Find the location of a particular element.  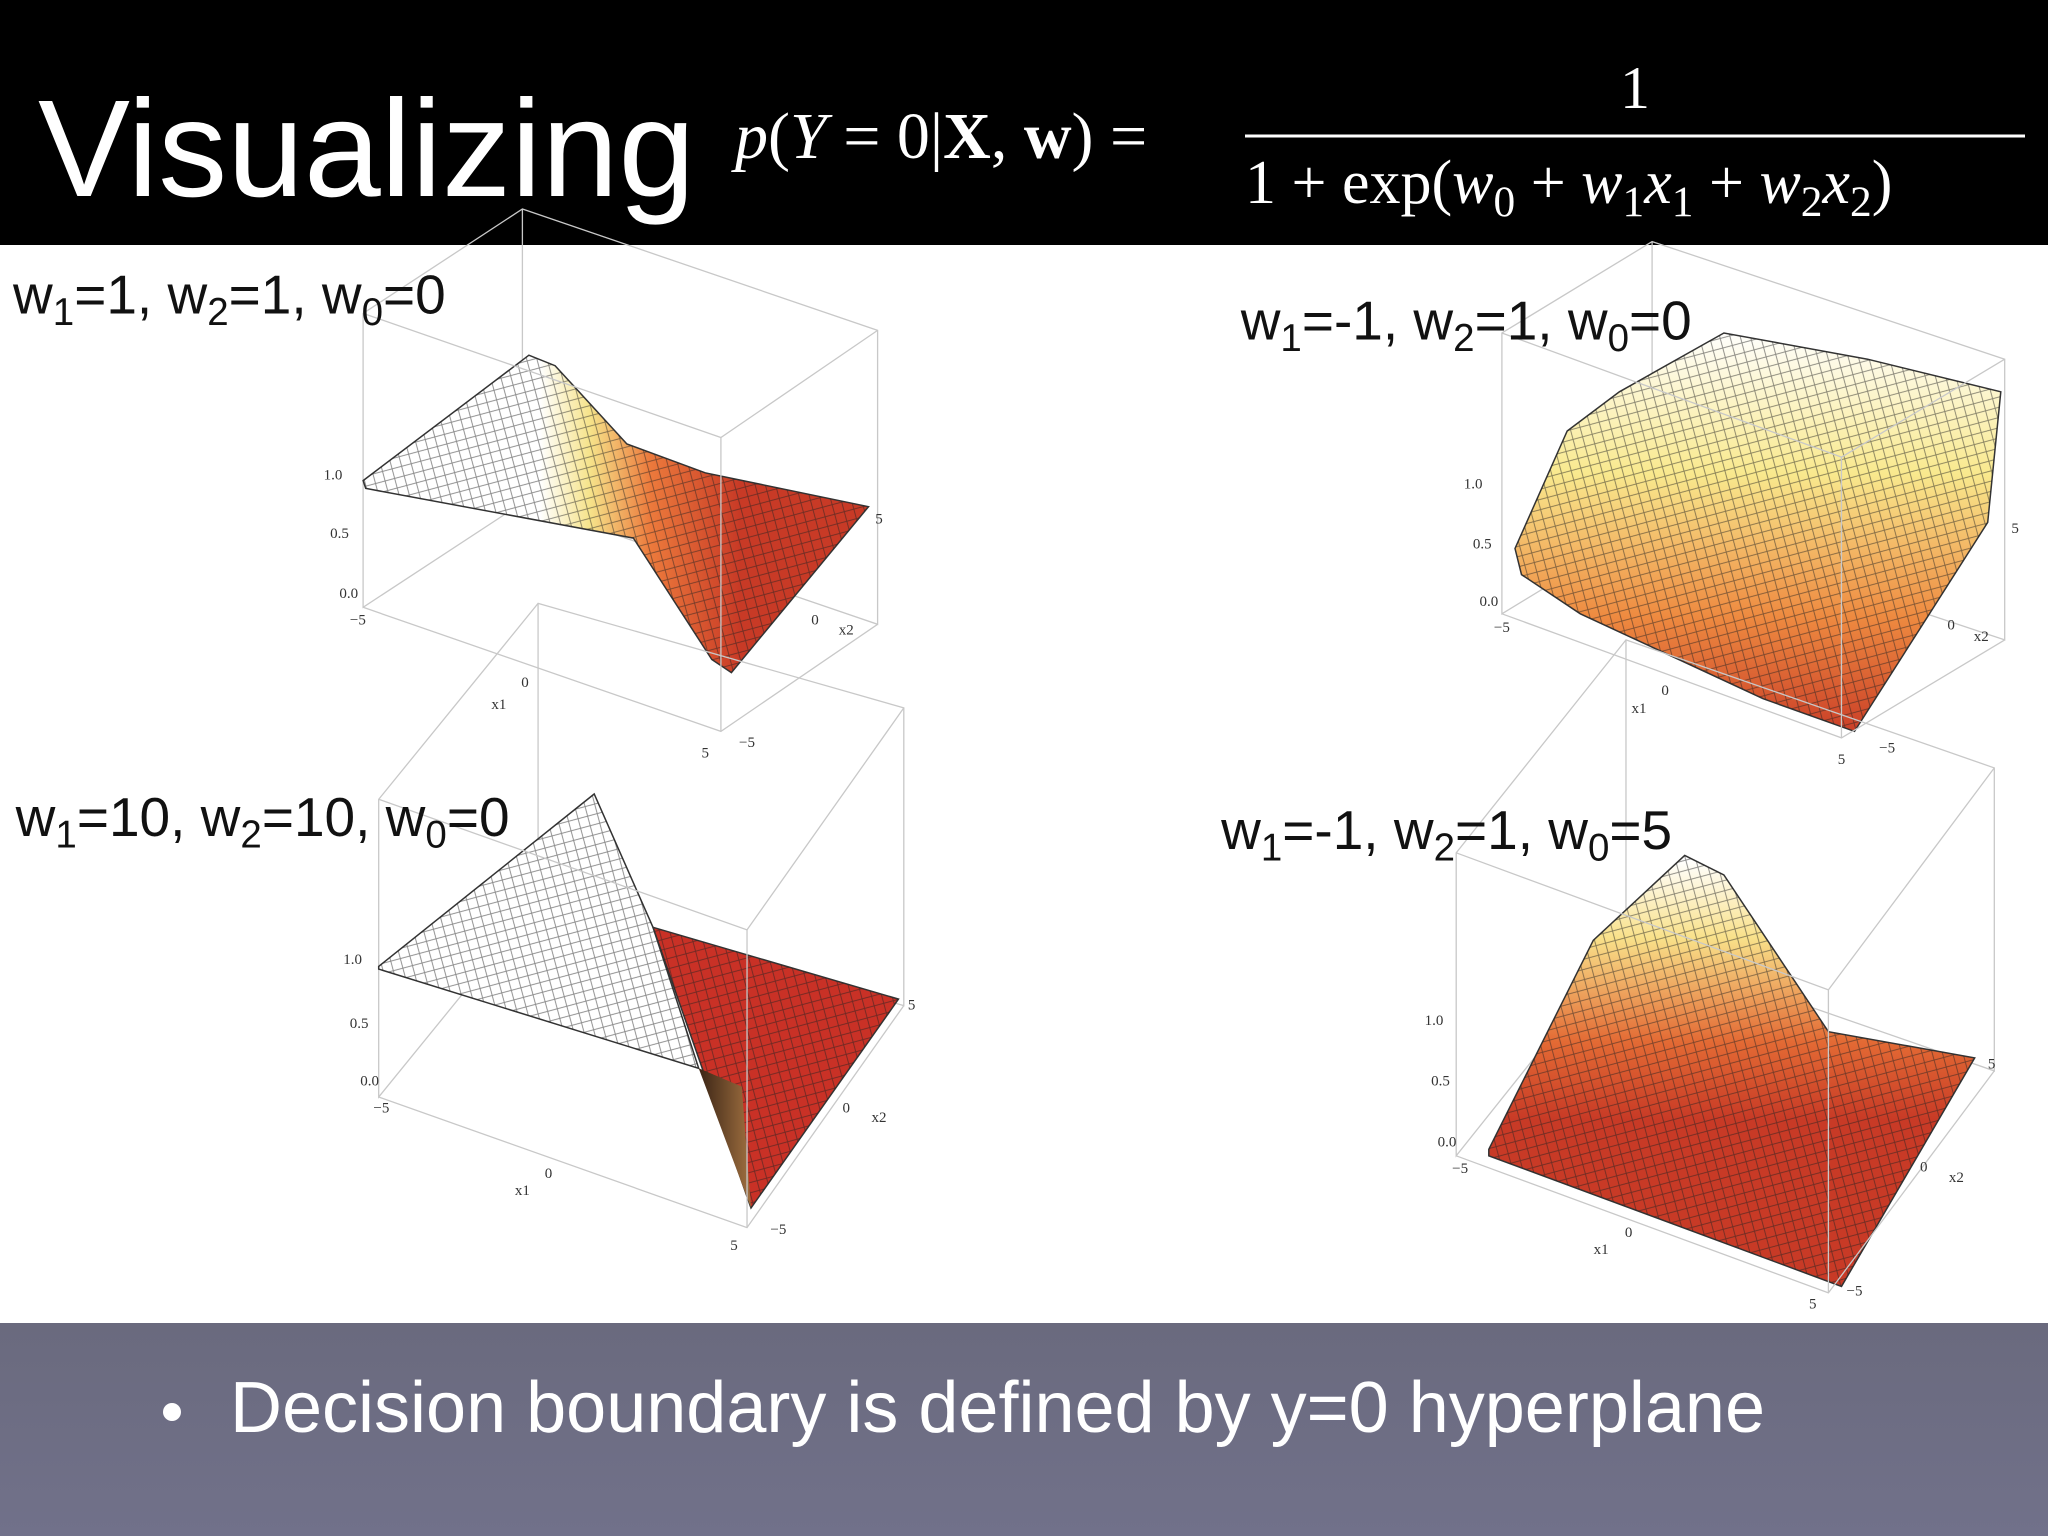

panel-label: w1=-1, w2=1, w0=5 is located at coordinates (1446, 834).